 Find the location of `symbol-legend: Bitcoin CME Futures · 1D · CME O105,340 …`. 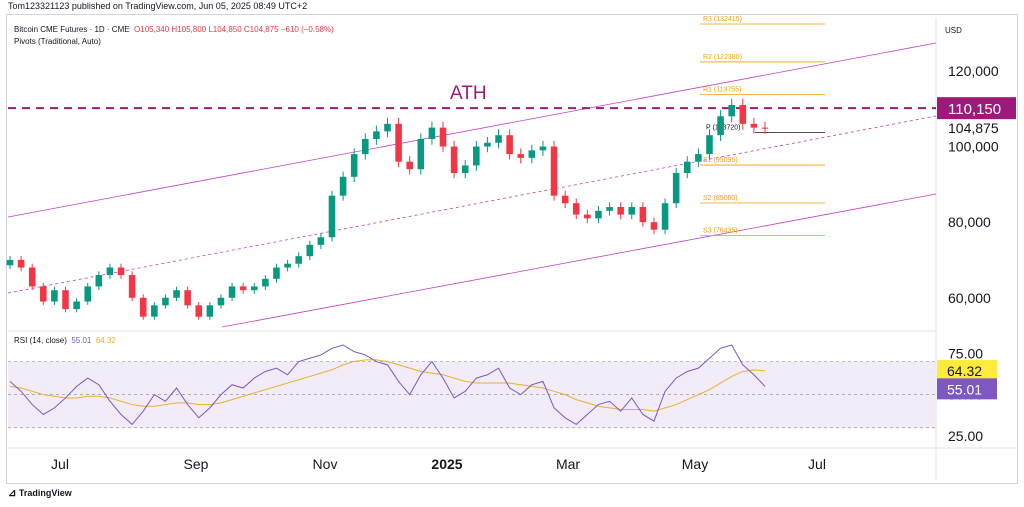

symbol-legend: Bitcoin CME Futures · 1D · CME O105,340 … is located at coordinates (174, 36).